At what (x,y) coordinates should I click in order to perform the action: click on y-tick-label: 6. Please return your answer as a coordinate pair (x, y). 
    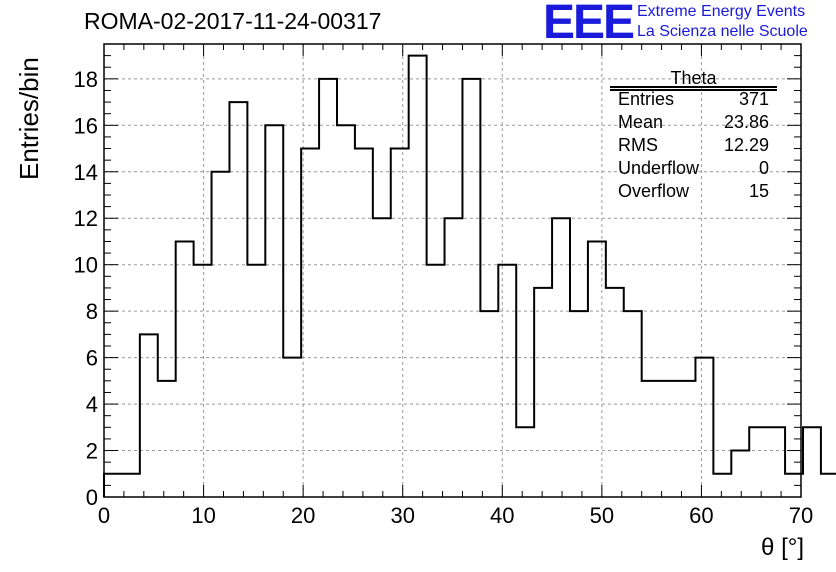
    Looking at the image, I should click on (92, 358).